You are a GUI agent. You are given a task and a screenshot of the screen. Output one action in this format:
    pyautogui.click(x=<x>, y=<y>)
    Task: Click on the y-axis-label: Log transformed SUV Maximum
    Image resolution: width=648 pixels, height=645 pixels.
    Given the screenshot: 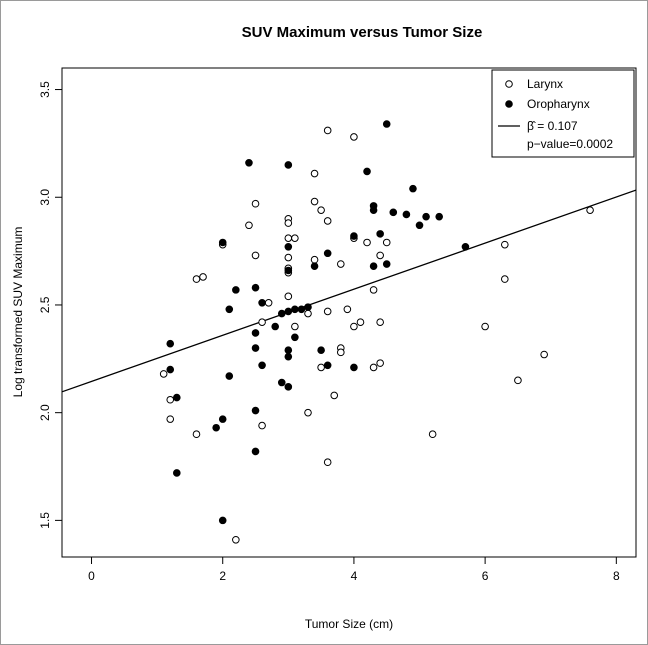 What is the action you would take?
    pyautogui.click(x=18, y=312)
    